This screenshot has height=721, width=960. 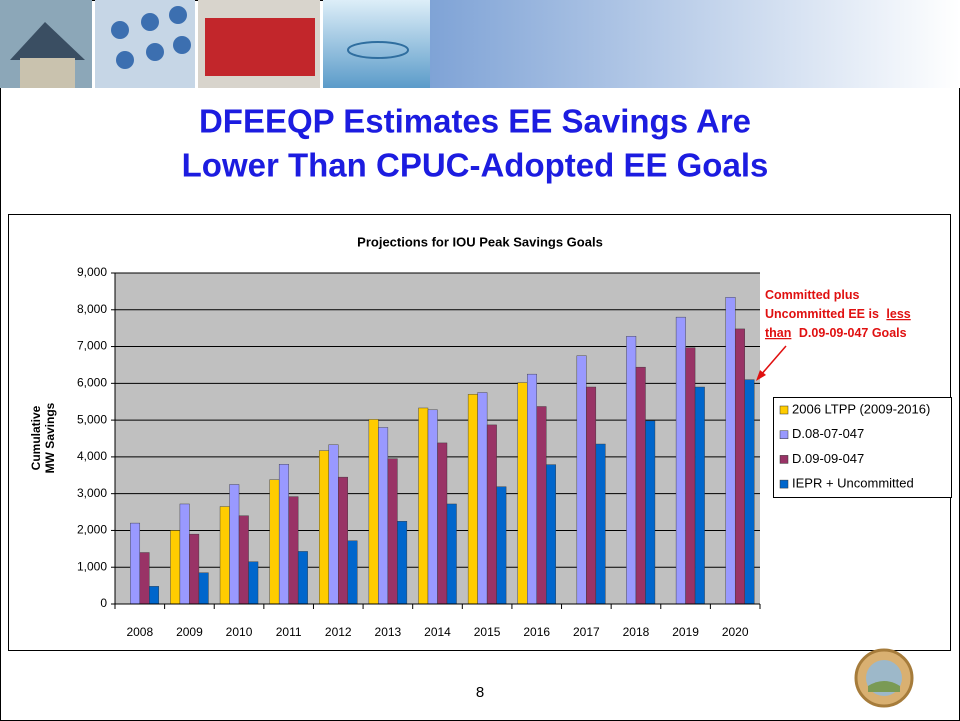 I want to click on photo-water, so click(x=376, y=44).